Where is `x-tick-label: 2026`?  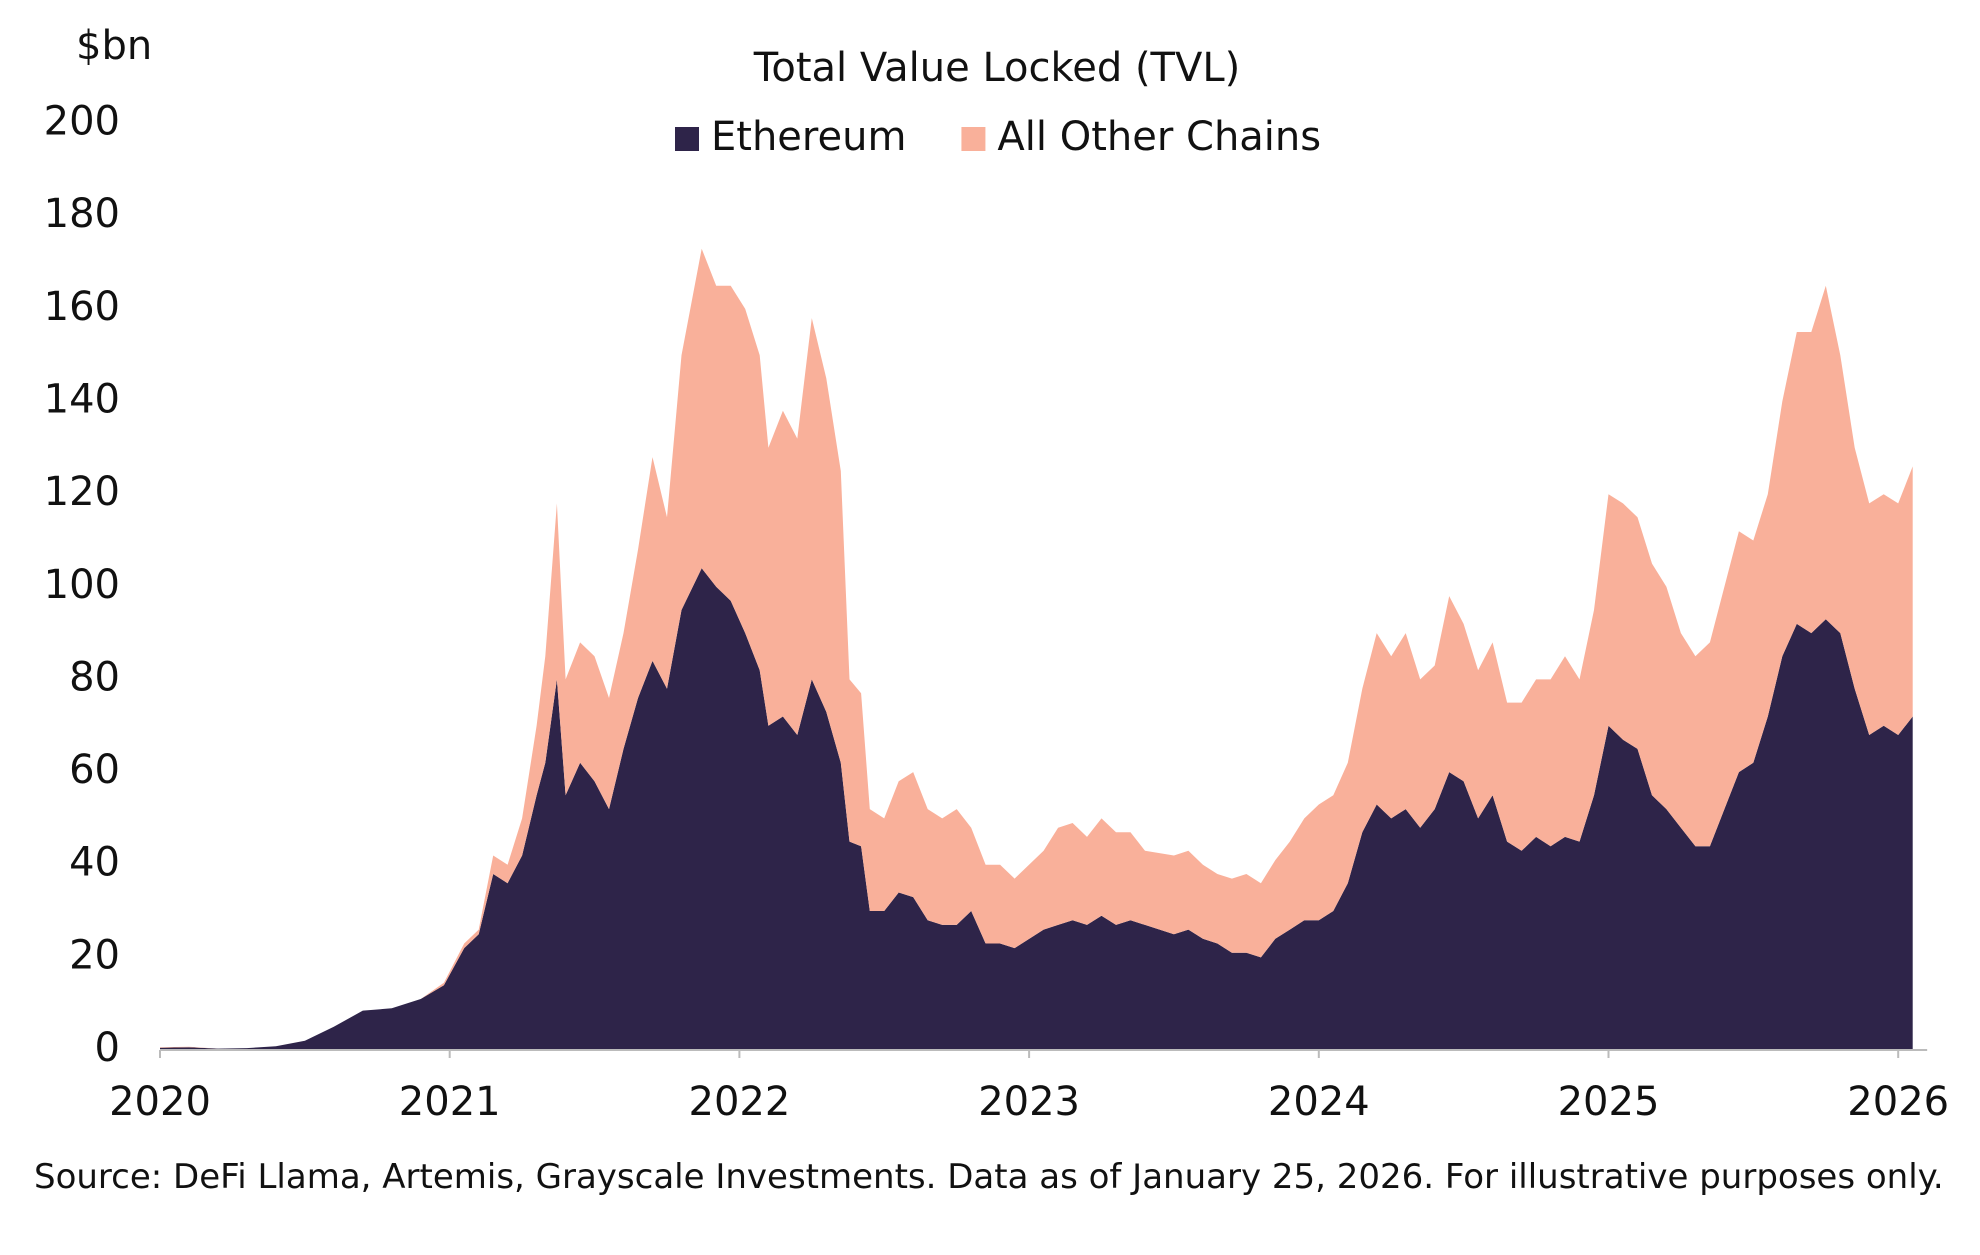 x-tick-label: 2026 is located at coordinates (1898, 1102).